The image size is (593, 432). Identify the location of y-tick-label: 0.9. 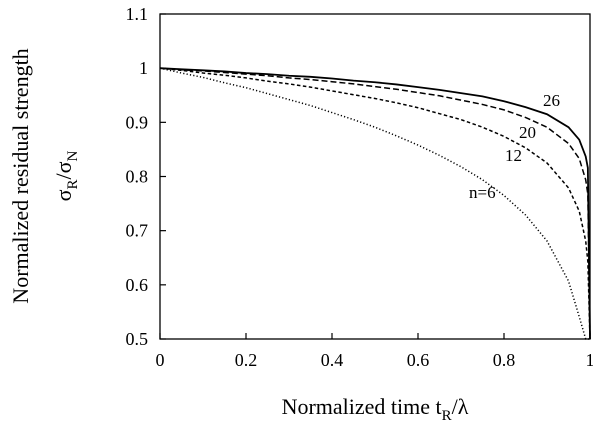
(137, 122).